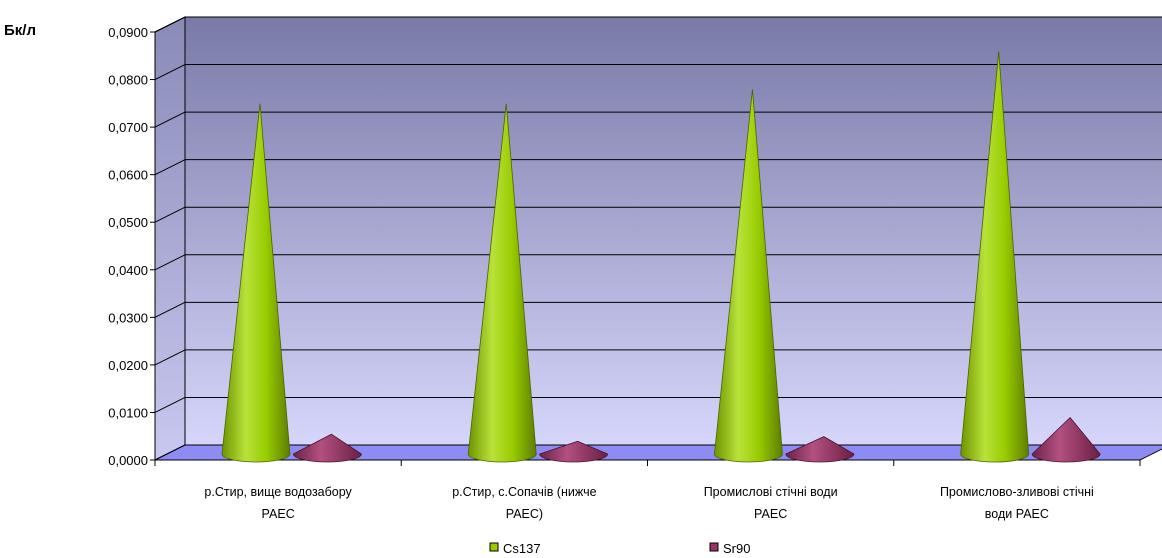  What do you see at coordinates (128, 317) in the screenshot?
I see `y-tick-label: 0,0300` at bounding box center [128, 317].